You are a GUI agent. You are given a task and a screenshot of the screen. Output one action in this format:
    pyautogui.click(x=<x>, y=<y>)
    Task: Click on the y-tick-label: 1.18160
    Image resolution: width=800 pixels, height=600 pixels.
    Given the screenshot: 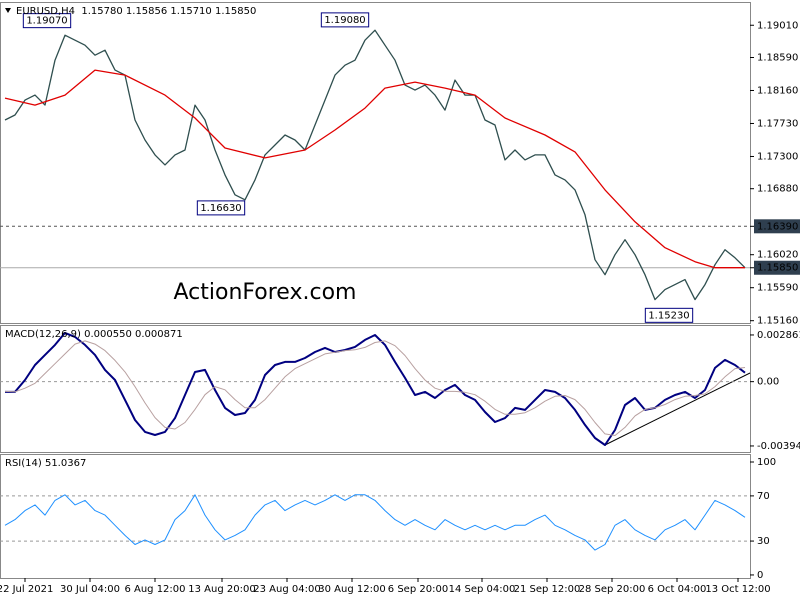 What is the action you would take?
    pyautogui.click(x=777, y=90)
    